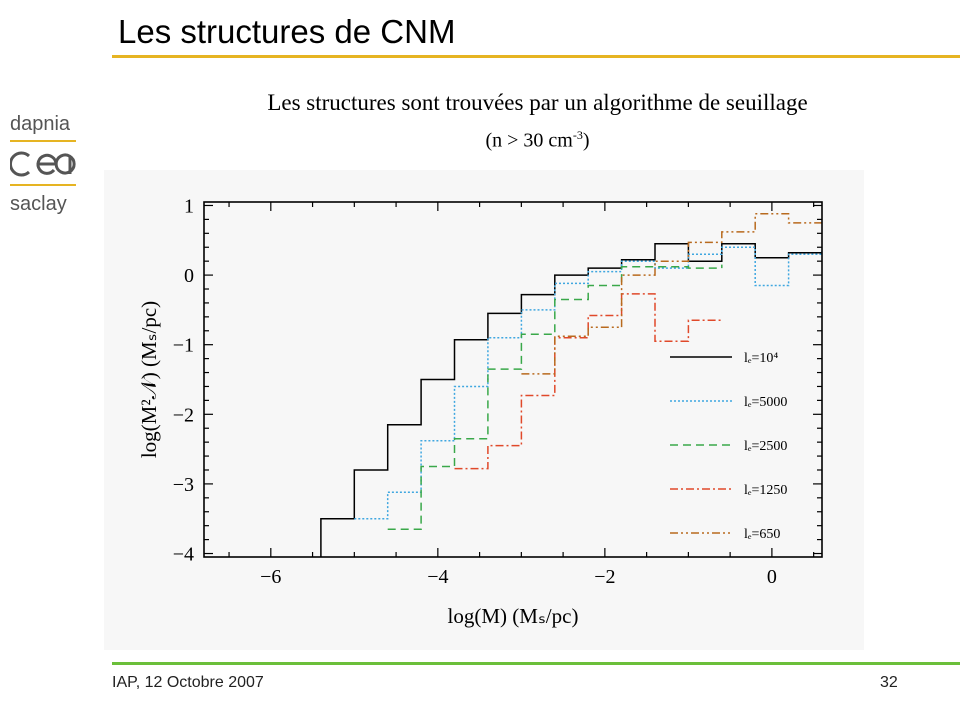 Image resolution: width=960 pixels, height=720 pixels. What do you see at coordinates (183, 415) in the screenshot?
I see `y-tick-label: −2` at bounding box center [183, 415].